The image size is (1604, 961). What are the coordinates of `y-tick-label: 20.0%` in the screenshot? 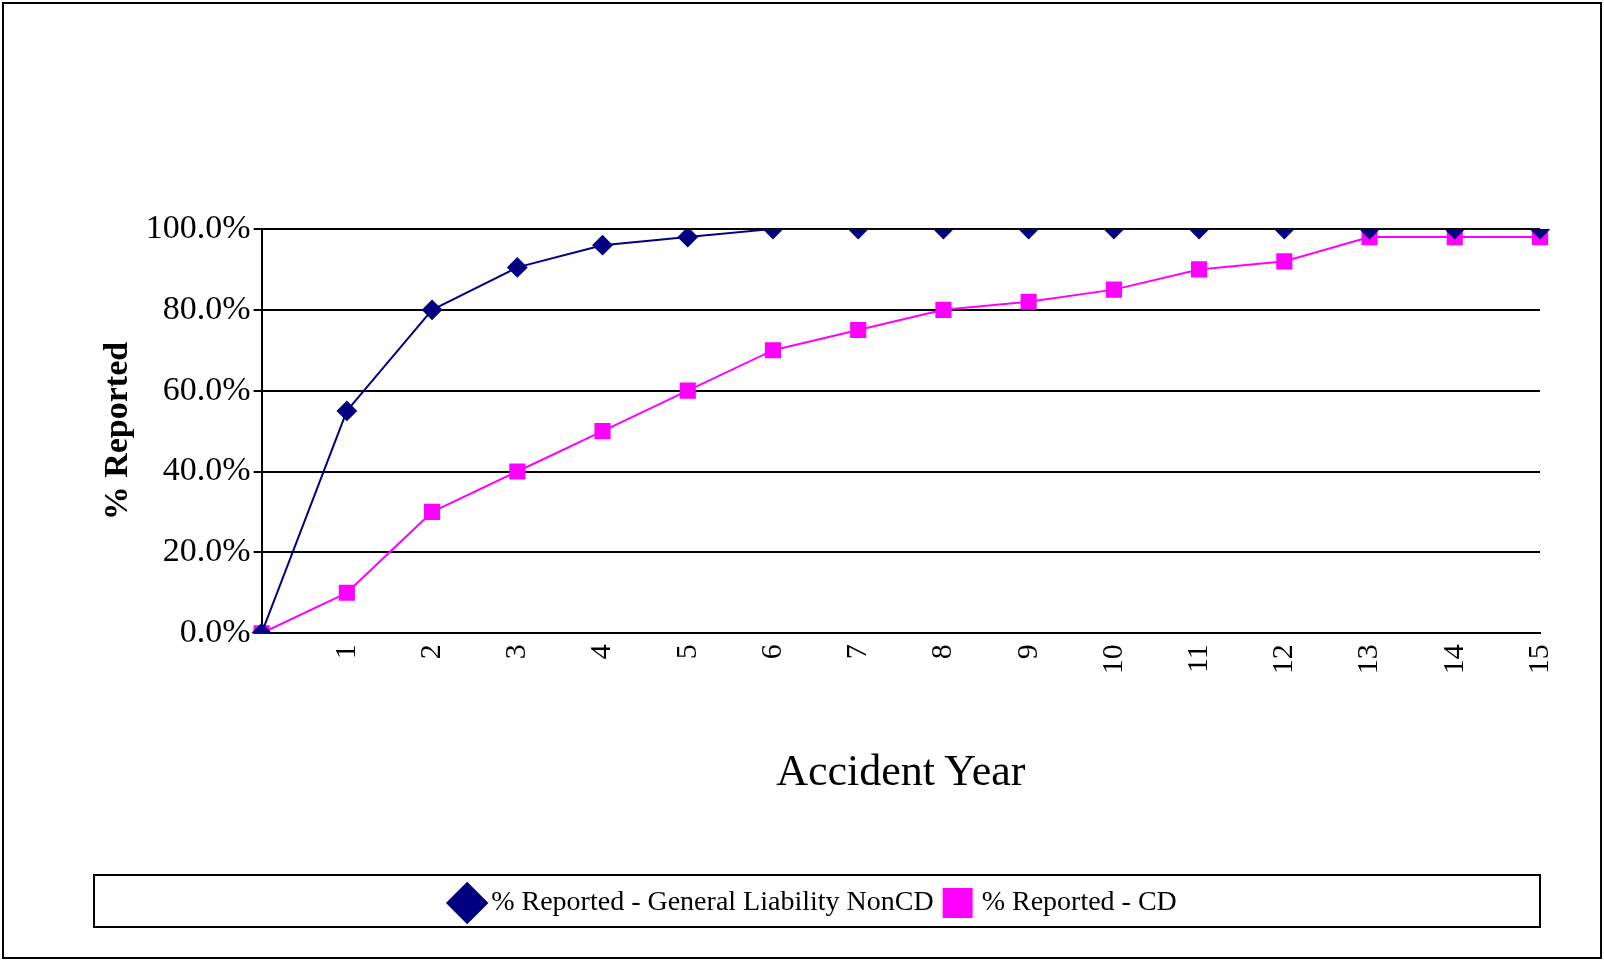 It's located at (206, 550).